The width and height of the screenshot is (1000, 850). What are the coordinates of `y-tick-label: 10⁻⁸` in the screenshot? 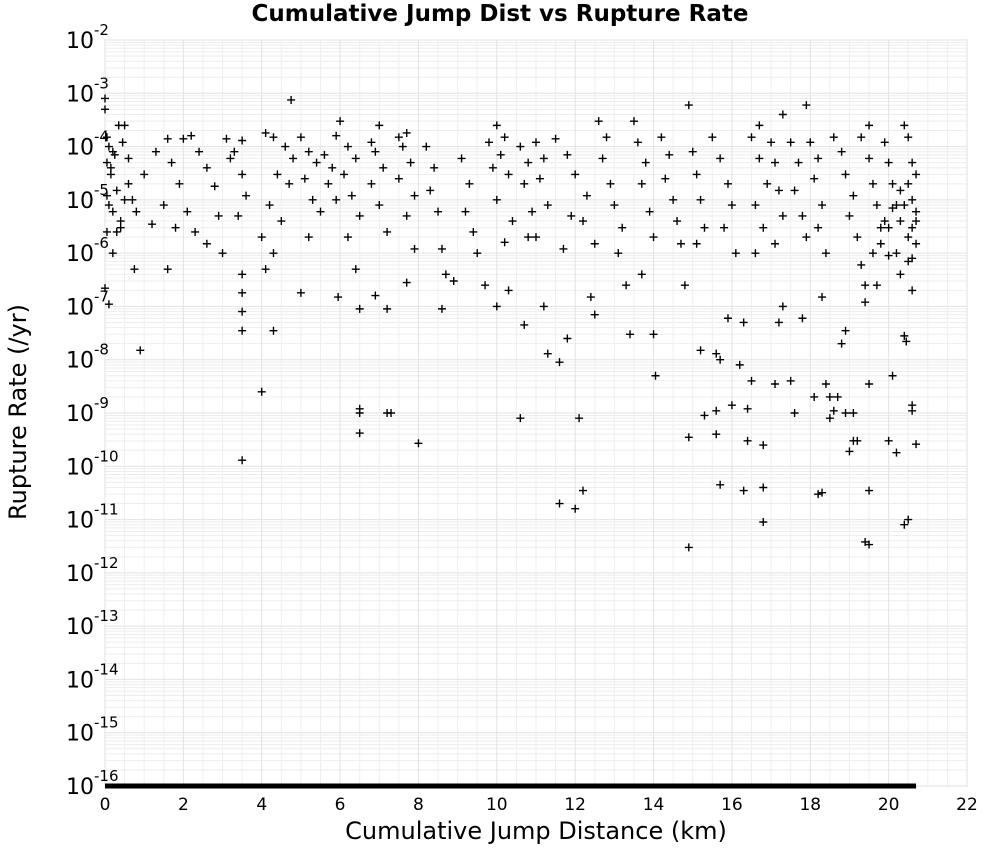 It's located at (87, 357).